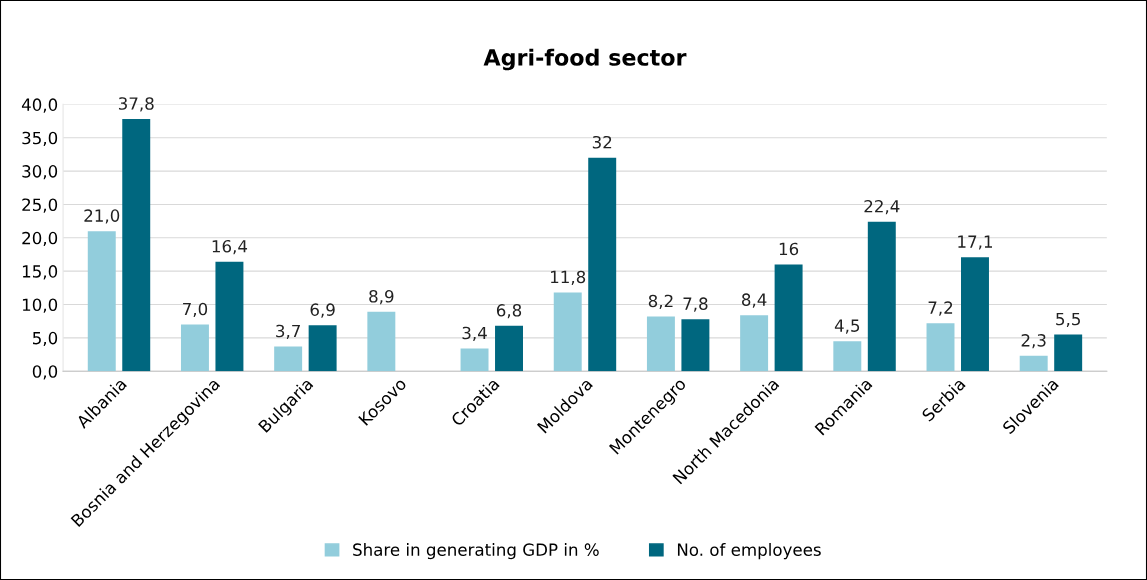 The width and height of the screenshot is (1147, 580). I want to click on y-tick-label: 40,0, so click(39, 105).